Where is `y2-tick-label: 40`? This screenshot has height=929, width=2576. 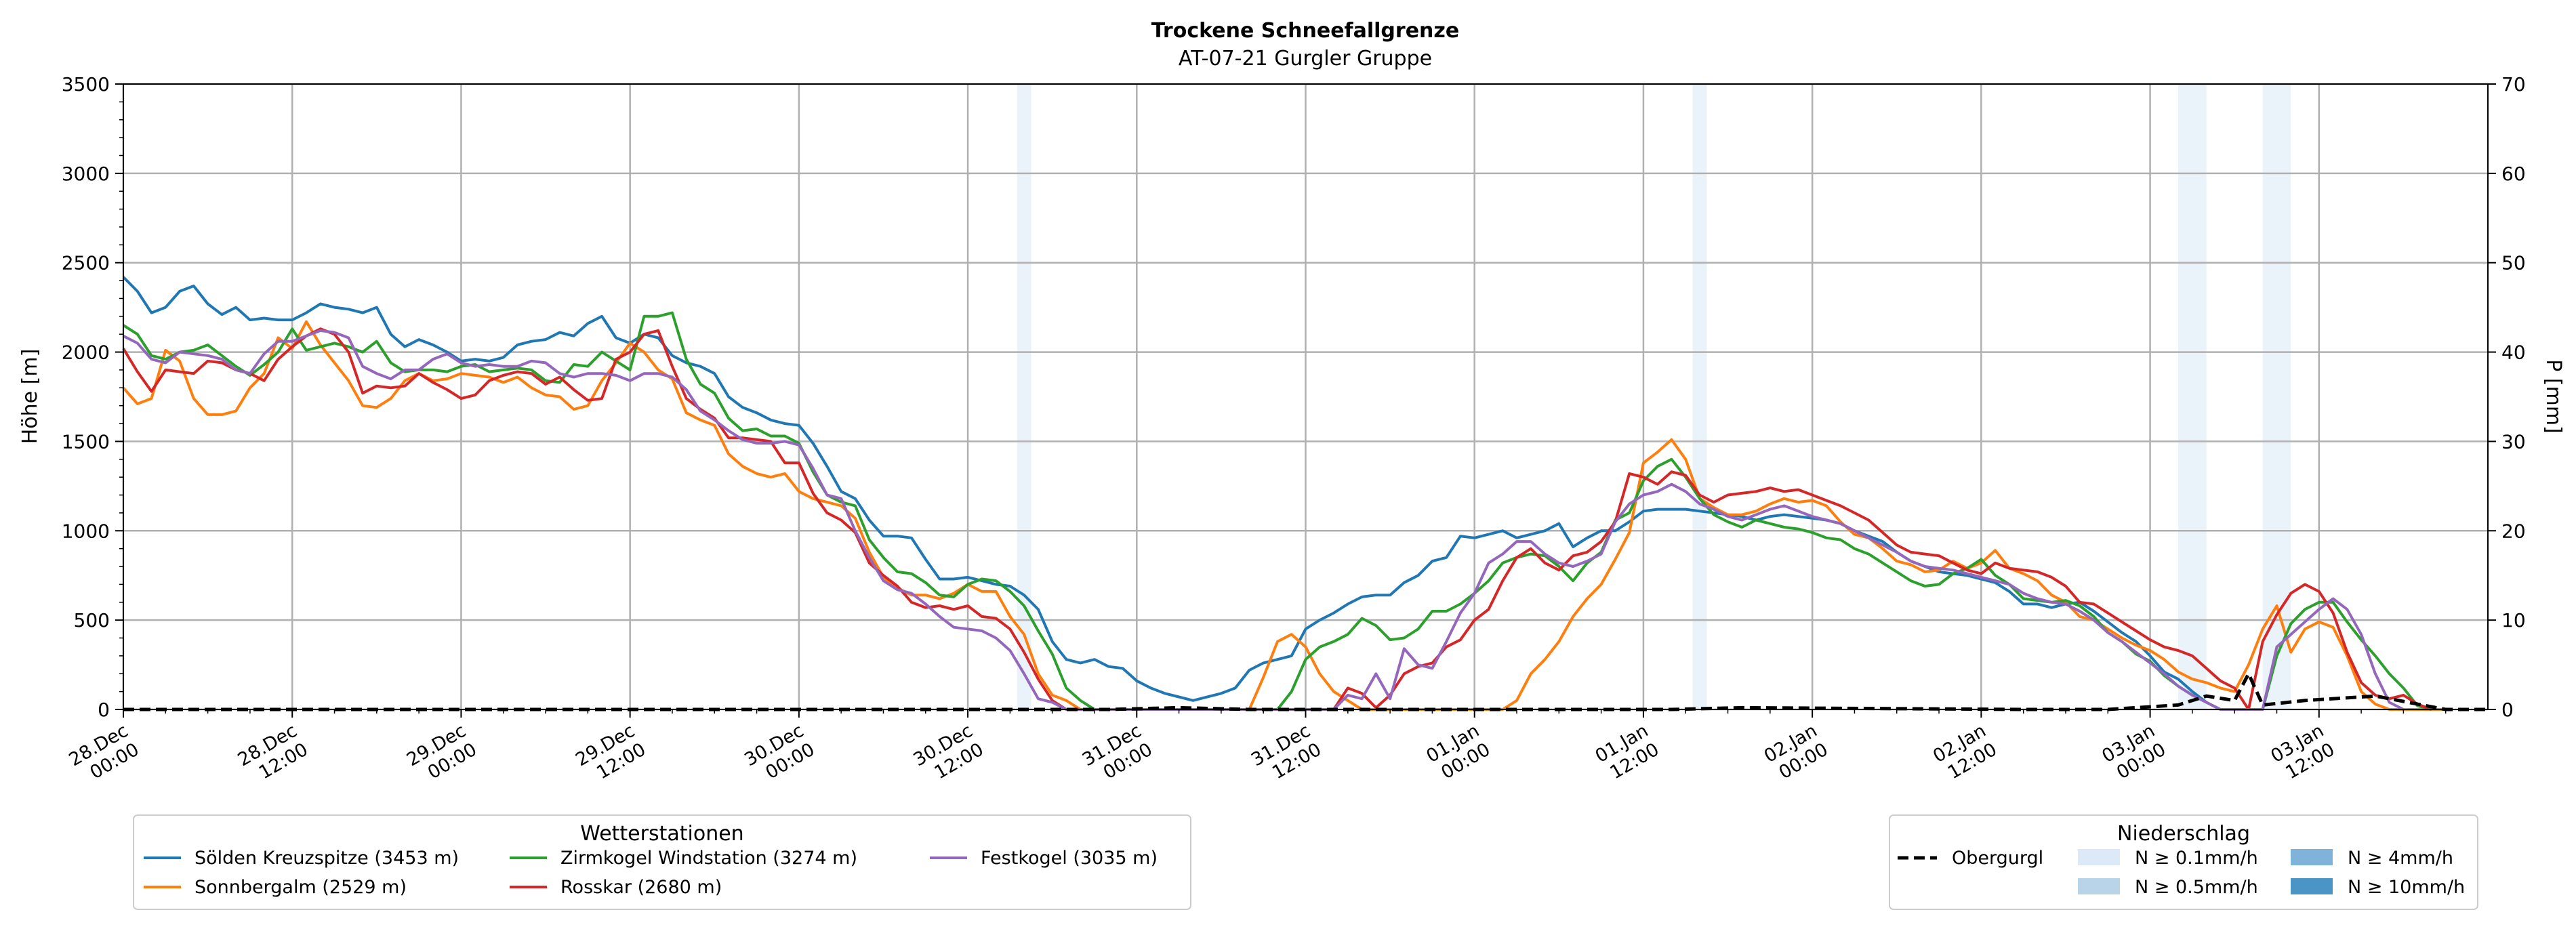
y2-tick-label: 40 is located at coordinates (2514, 353).